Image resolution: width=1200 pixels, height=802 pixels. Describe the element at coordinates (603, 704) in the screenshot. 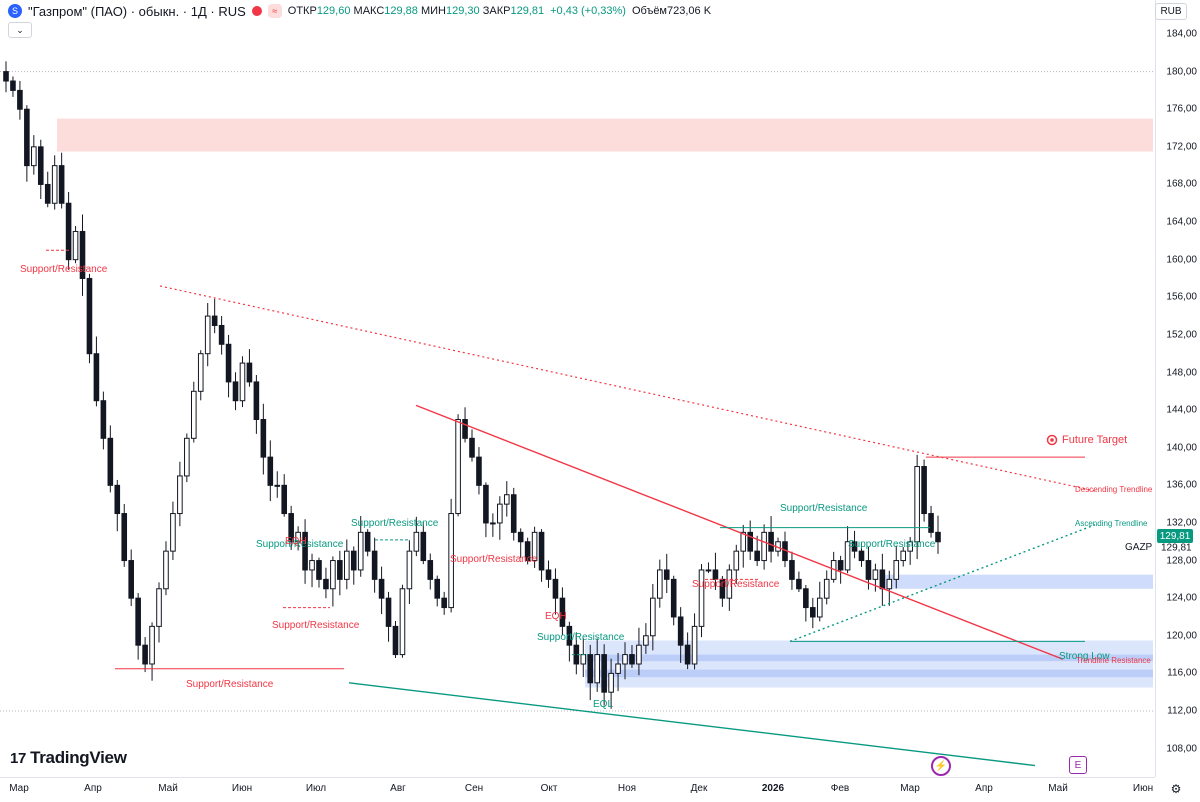

I see `label-eql: EQL` at that location.